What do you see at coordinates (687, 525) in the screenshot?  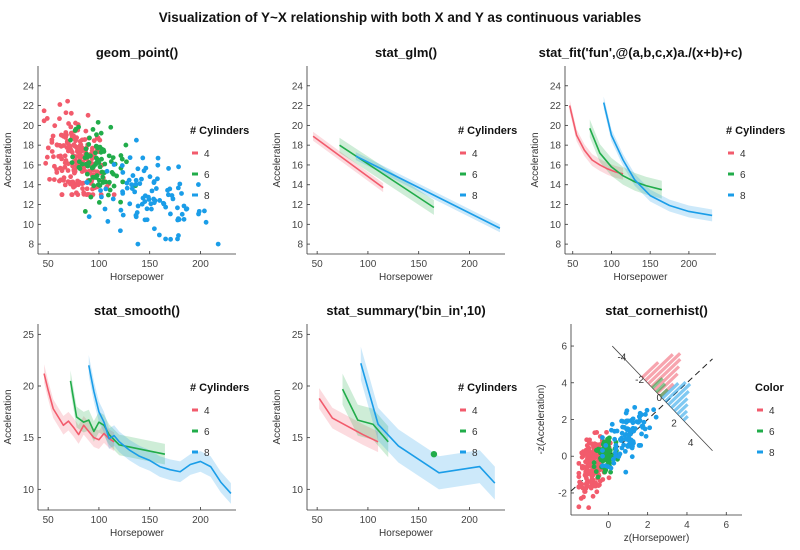 I see `x-tick-label: 4` at bounding box center [687, 525].